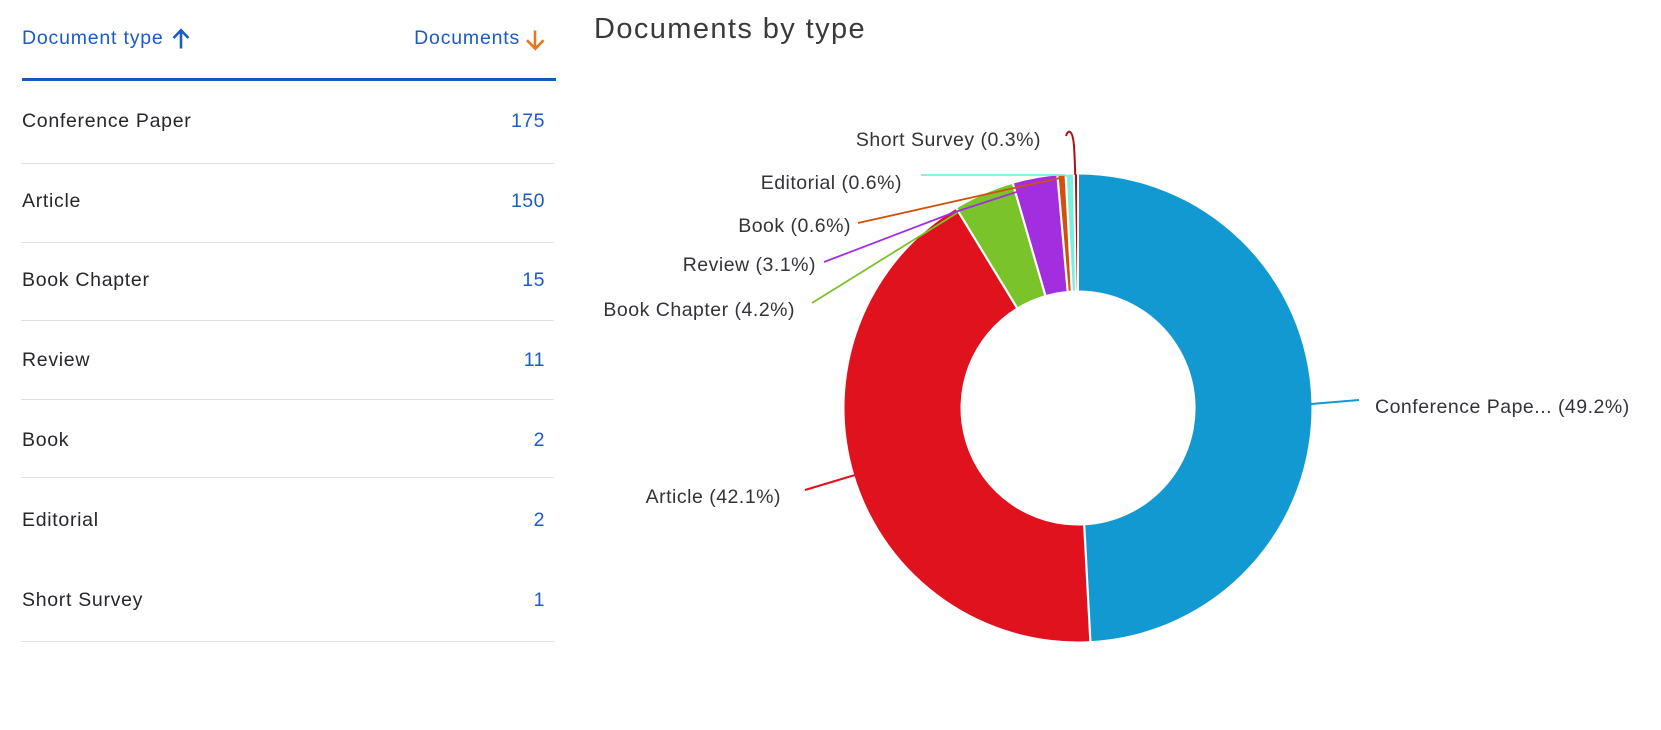 This screenshot has height=730, width=1661. What do you see at coordinates (831, 183) in the screenshot?
I see `svg-text: Editorial (0.6%)` at bounding box center [831, 183].